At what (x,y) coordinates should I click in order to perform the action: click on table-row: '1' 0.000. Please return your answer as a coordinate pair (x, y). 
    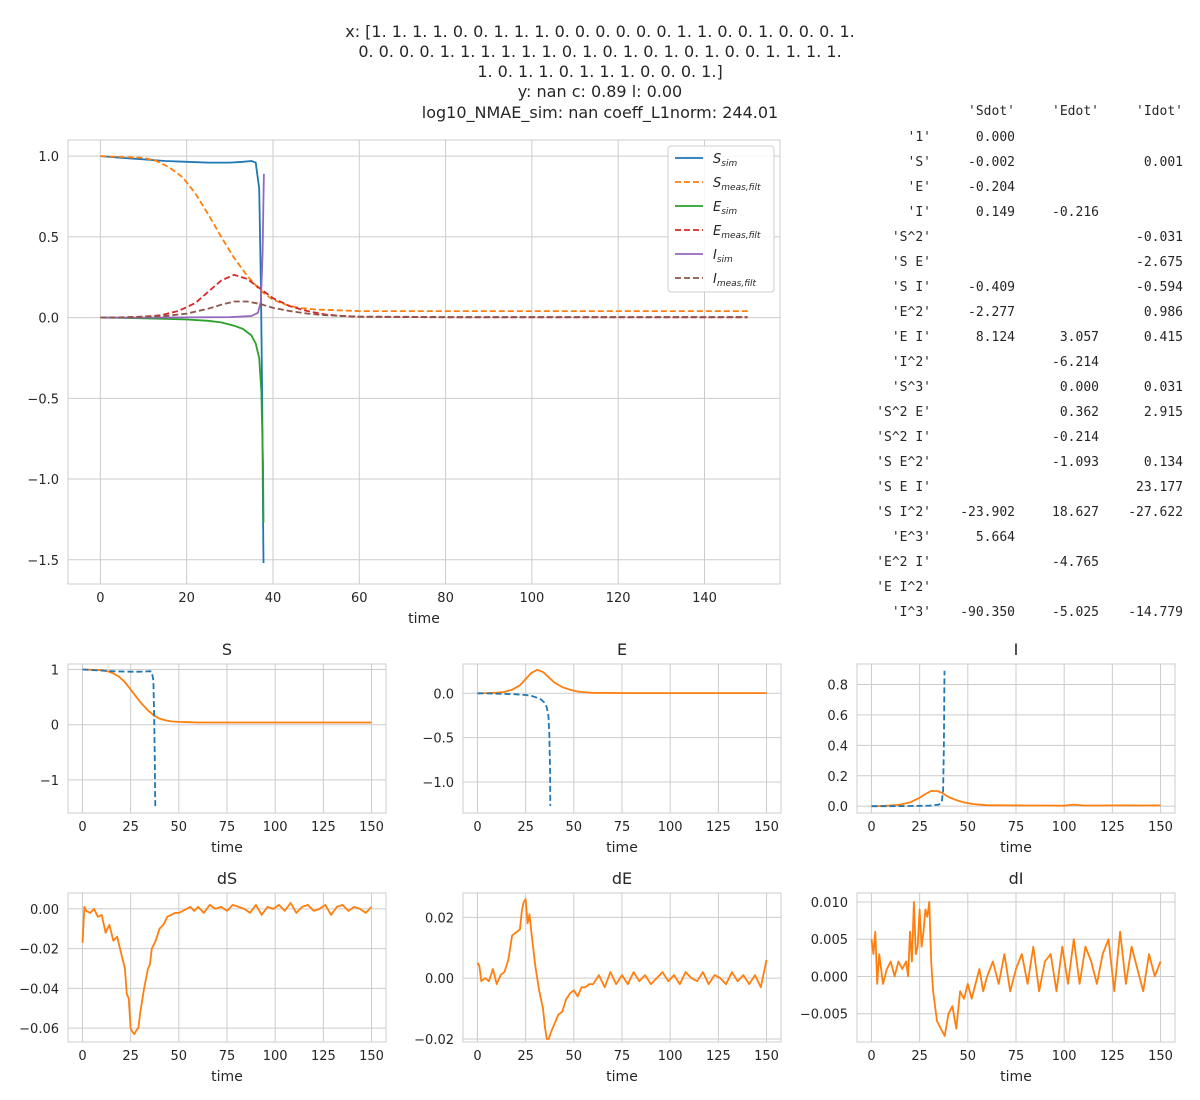
    Looking at the image, I should click on (961, 137).